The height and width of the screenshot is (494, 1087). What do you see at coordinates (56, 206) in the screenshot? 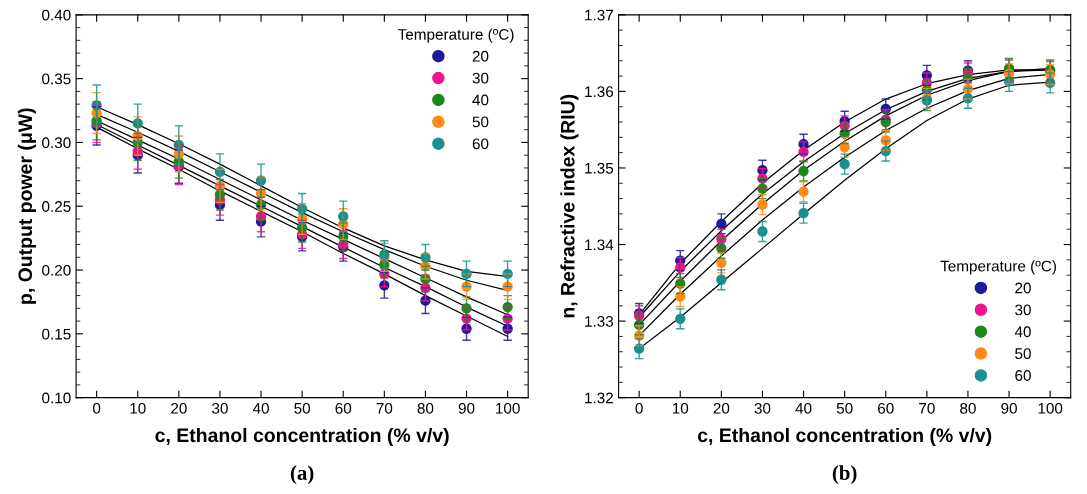
I see `y-tick-label: 0.25` at bounding box center [56, 206].